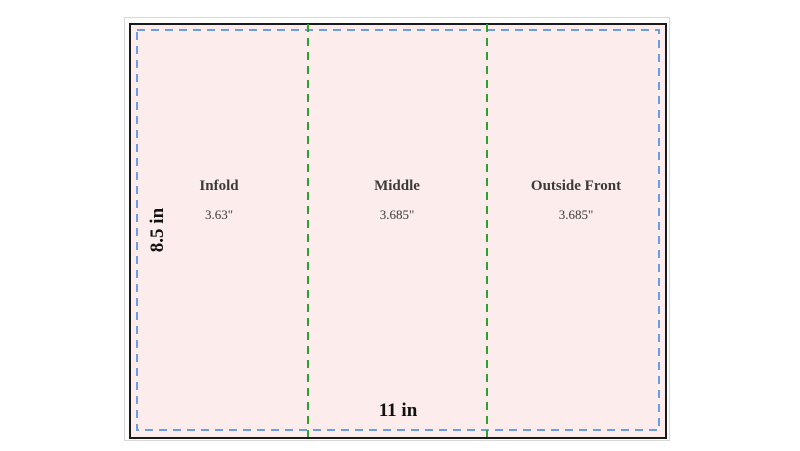 Image resolution: width=800 pixels, height=451 pixels. I want to click on panel-width-outside-front: 3.685", so click(576, 214).